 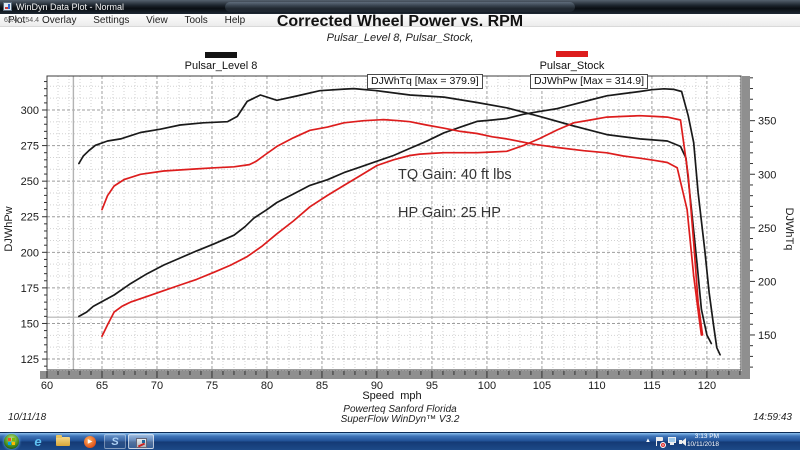 What do you see at coordinates (767, 229) in the screenshot?
I see `y-right-tick-label: 250` at bounding box center [767, 229].